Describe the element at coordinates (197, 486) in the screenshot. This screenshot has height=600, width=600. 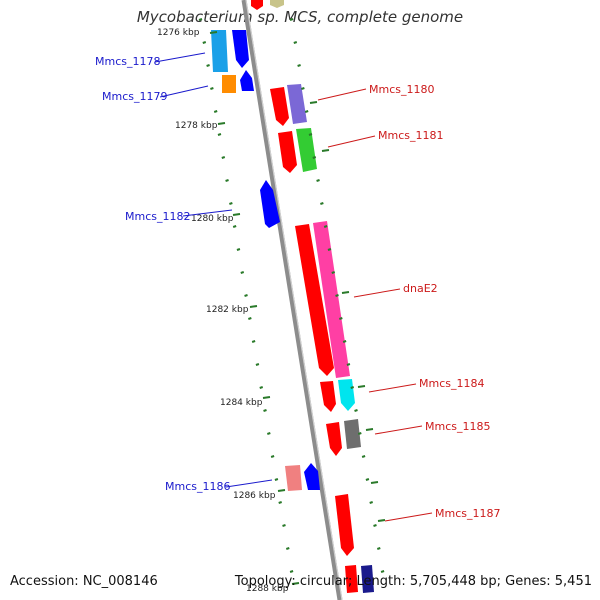
I see `gene-label-Mmcs_1186: Mmcs_1186` at that location.